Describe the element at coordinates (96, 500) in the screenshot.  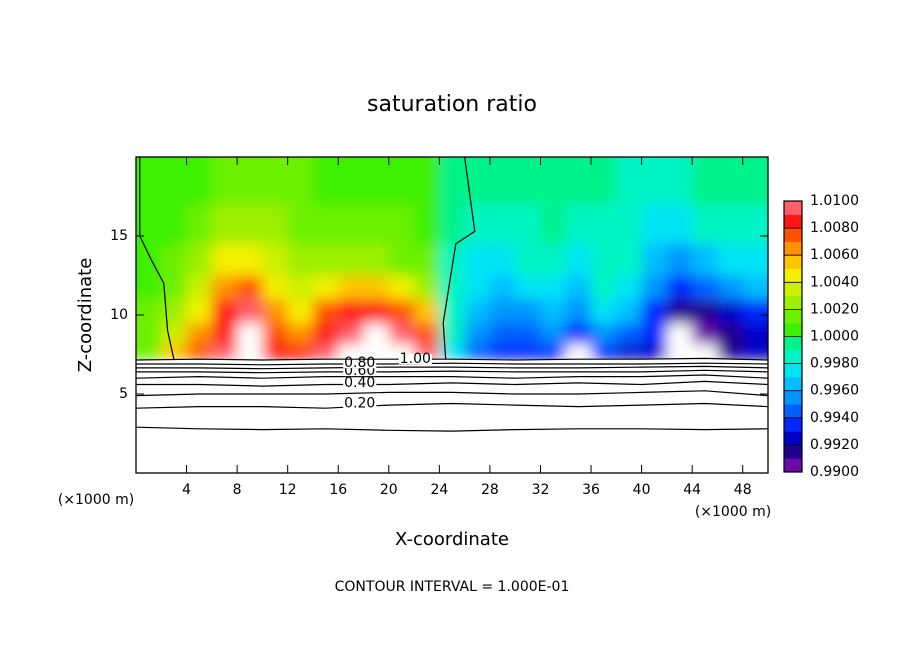
I see `y-unit-label: (×1000 m)` at that location.